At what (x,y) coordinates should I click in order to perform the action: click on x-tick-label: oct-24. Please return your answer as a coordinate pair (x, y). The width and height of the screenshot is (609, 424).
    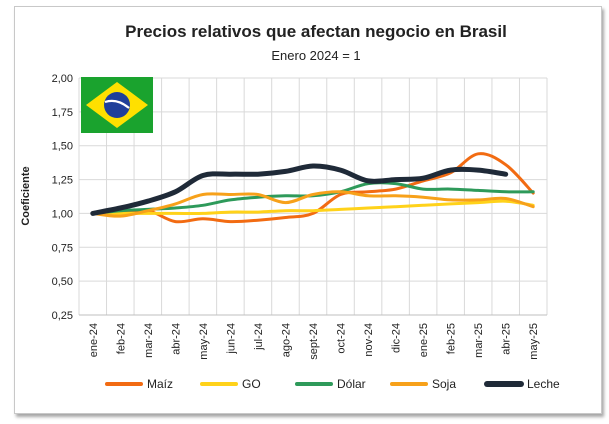
    Looking at the image, I should click on (342, 338).